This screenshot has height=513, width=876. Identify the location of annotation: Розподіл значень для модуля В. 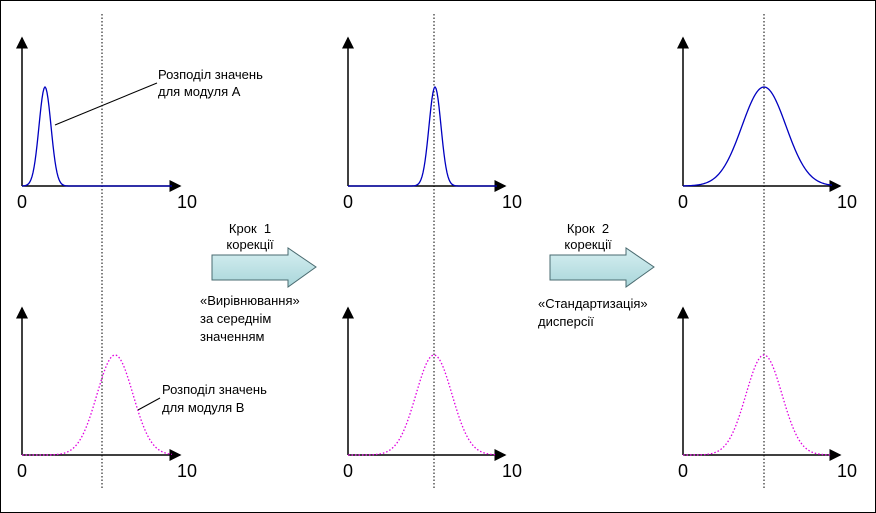
(214, 398).